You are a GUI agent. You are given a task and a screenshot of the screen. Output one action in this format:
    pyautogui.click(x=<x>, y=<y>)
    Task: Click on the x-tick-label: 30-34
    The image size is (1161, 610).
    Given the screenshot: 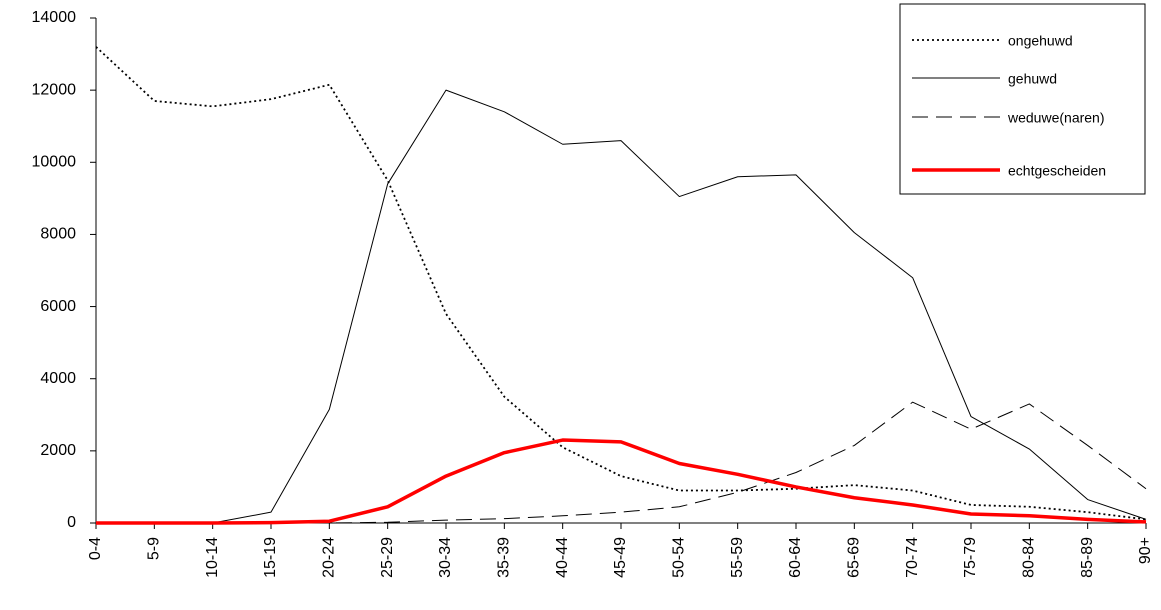 What is the action you would take?
    pyautogui.click(x=445, y=557)
    